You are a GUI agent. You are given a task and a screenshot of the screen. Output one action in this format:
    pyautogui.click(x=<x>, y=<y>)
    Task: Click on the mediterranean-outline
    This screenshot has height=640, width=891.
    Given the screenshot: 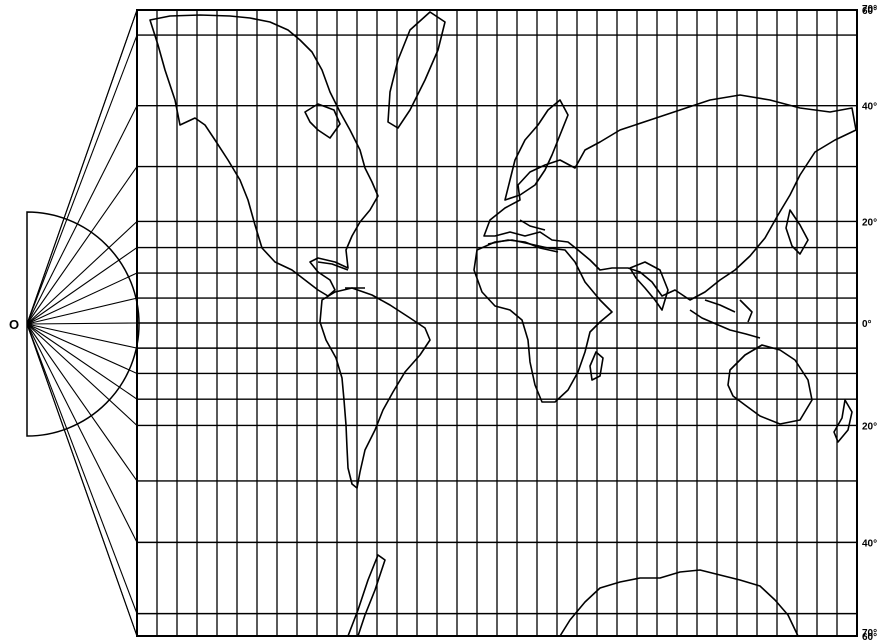 What is the action you would take?
    pyautogui.click(x=523, y=236)
    